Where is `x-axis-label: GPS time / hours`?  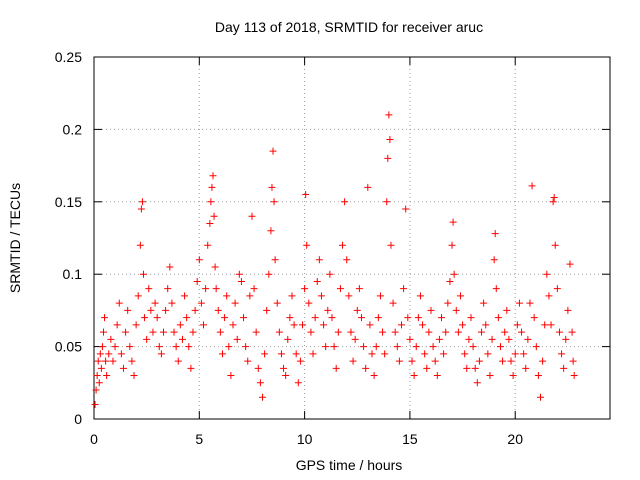 x-axis-label: GPS time / hours is located at coordinates (349, 465).